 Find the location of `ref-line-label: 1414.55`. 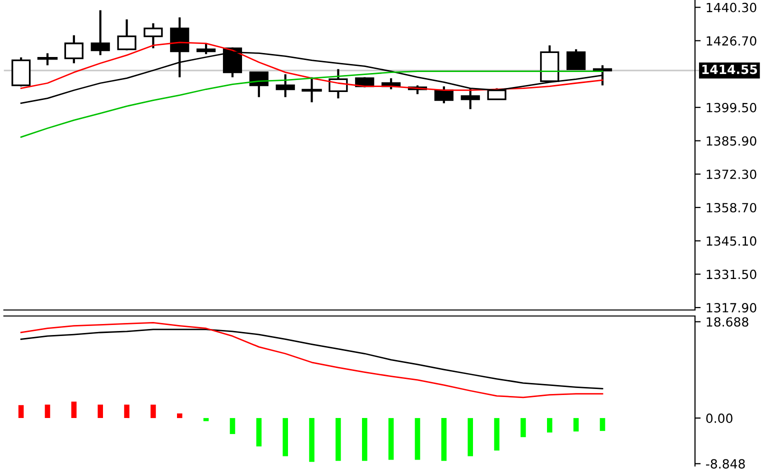

ref-line-label: 1414.55 is located at coordinates (730, 69).